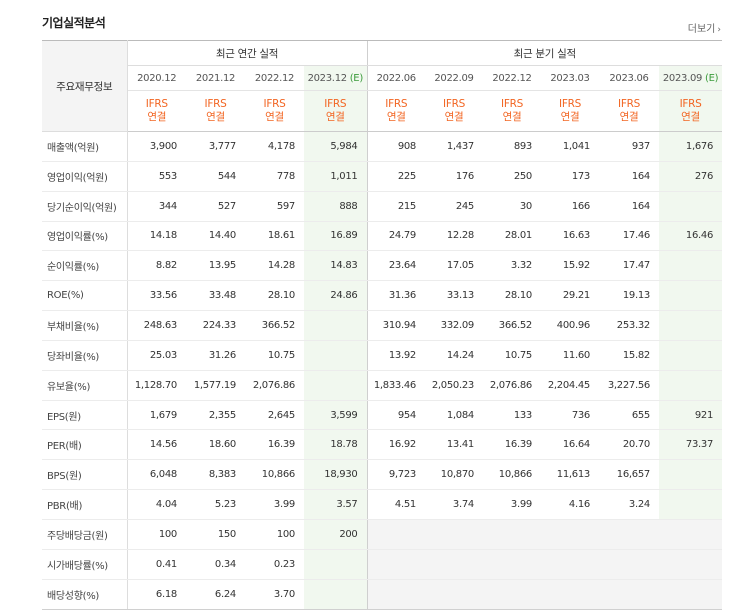  I want to click on table-cell: 15.82, so click(629, 355).